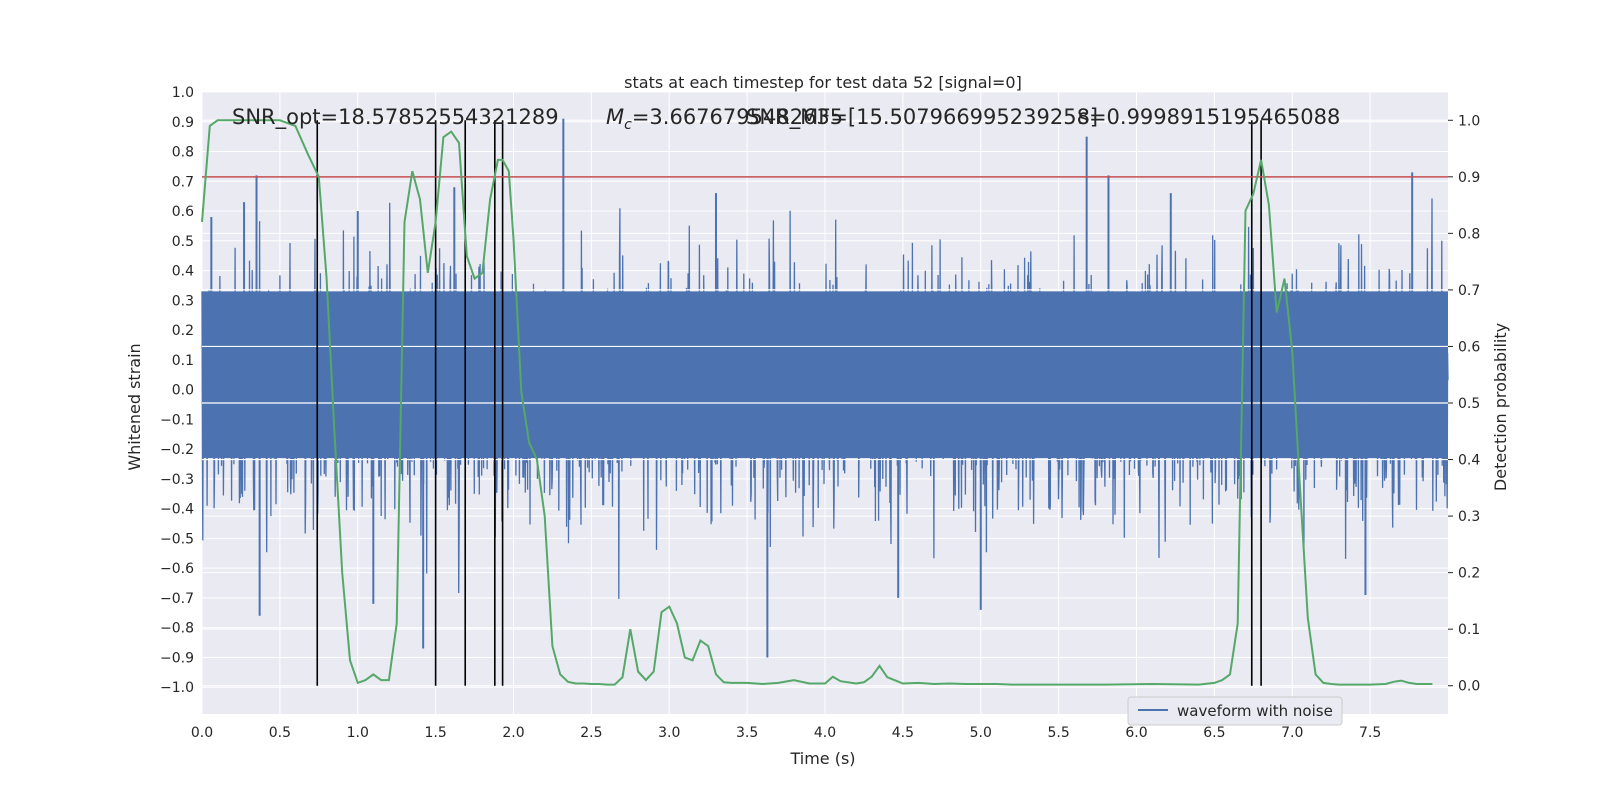 The image size is (1600, 800). What do you see at coordinates (183, 301) in the screenshot?
I see `y-tick-label: 0.3` at bounding box center [183, 301].